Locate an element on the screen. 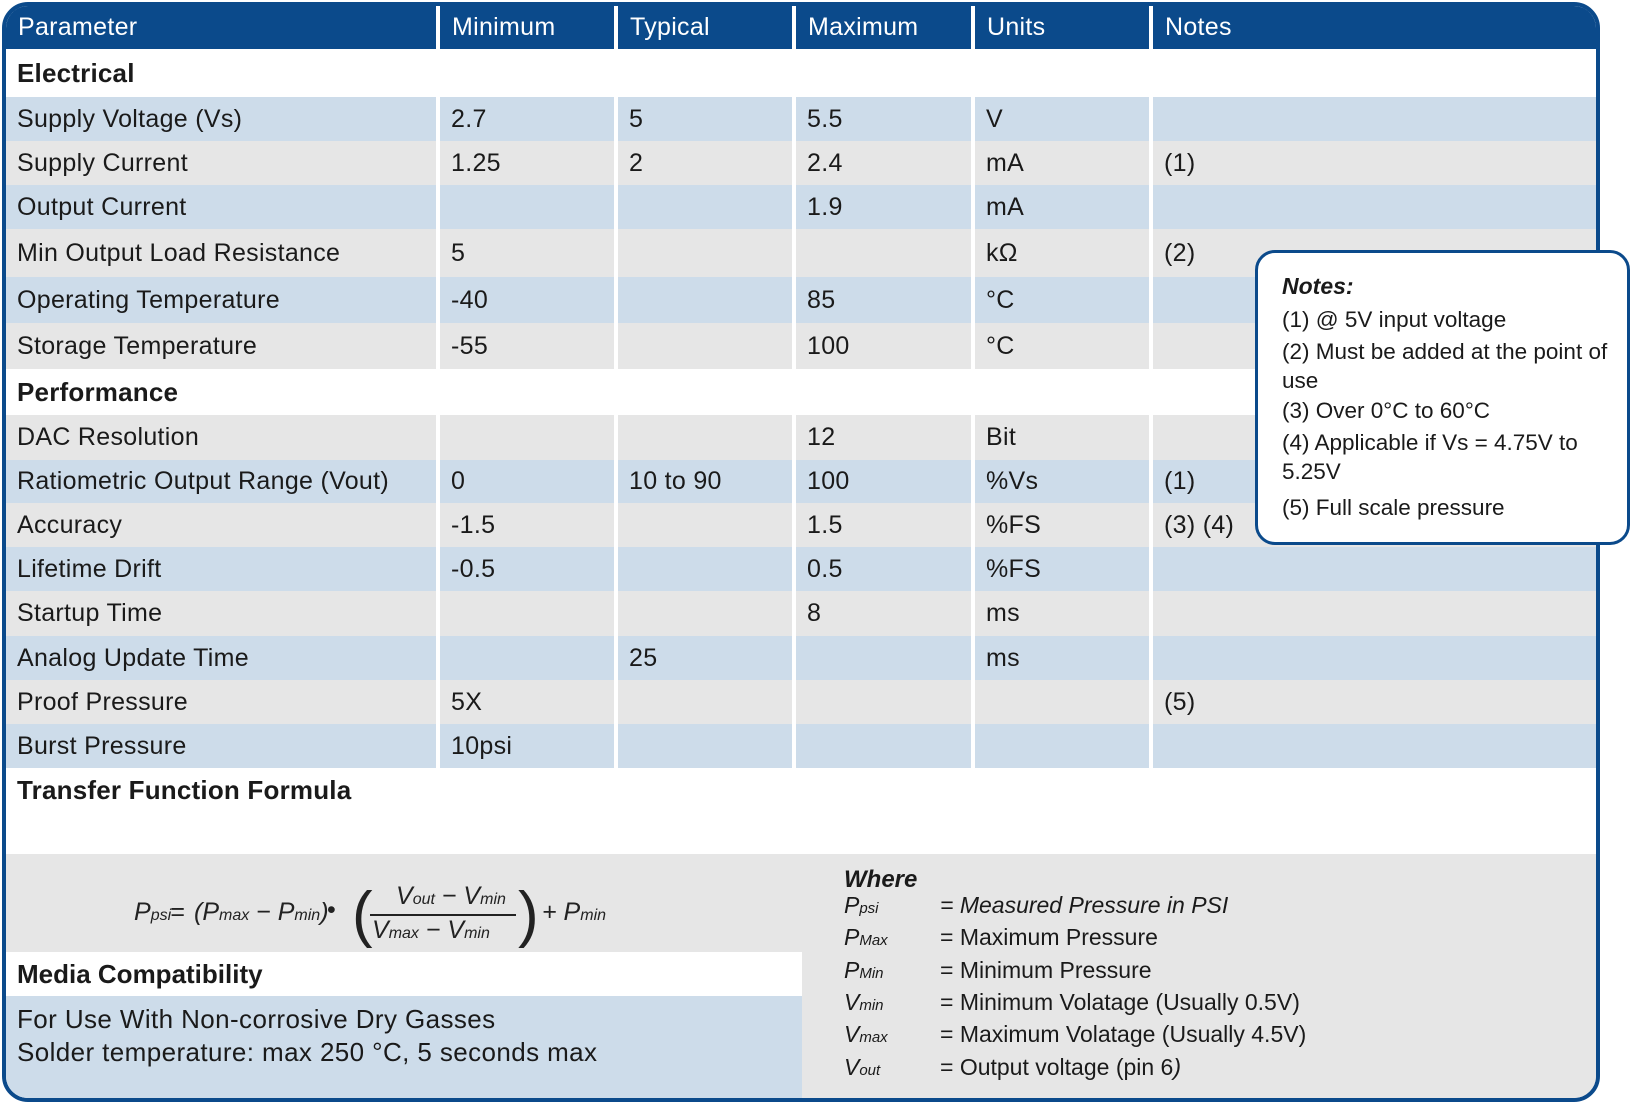 The width and height of the screenshot is (1643, 1107). cell-units: V is located at coordinates (1060, 119).